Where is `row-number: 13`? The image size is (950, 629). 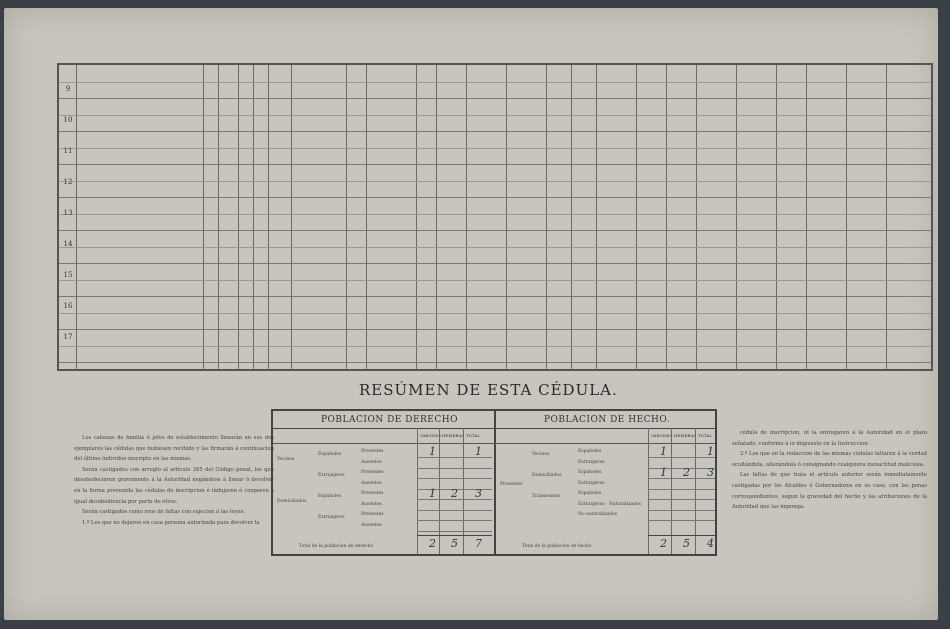
row-number: 13 is located at coordinates (68, 213).